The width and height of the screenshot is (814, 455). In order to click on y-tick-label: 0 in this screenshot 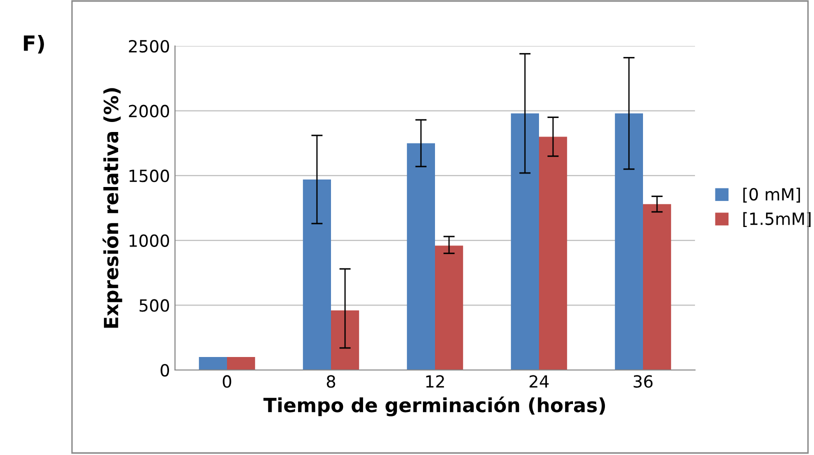, I will do `click(165, 370)`.